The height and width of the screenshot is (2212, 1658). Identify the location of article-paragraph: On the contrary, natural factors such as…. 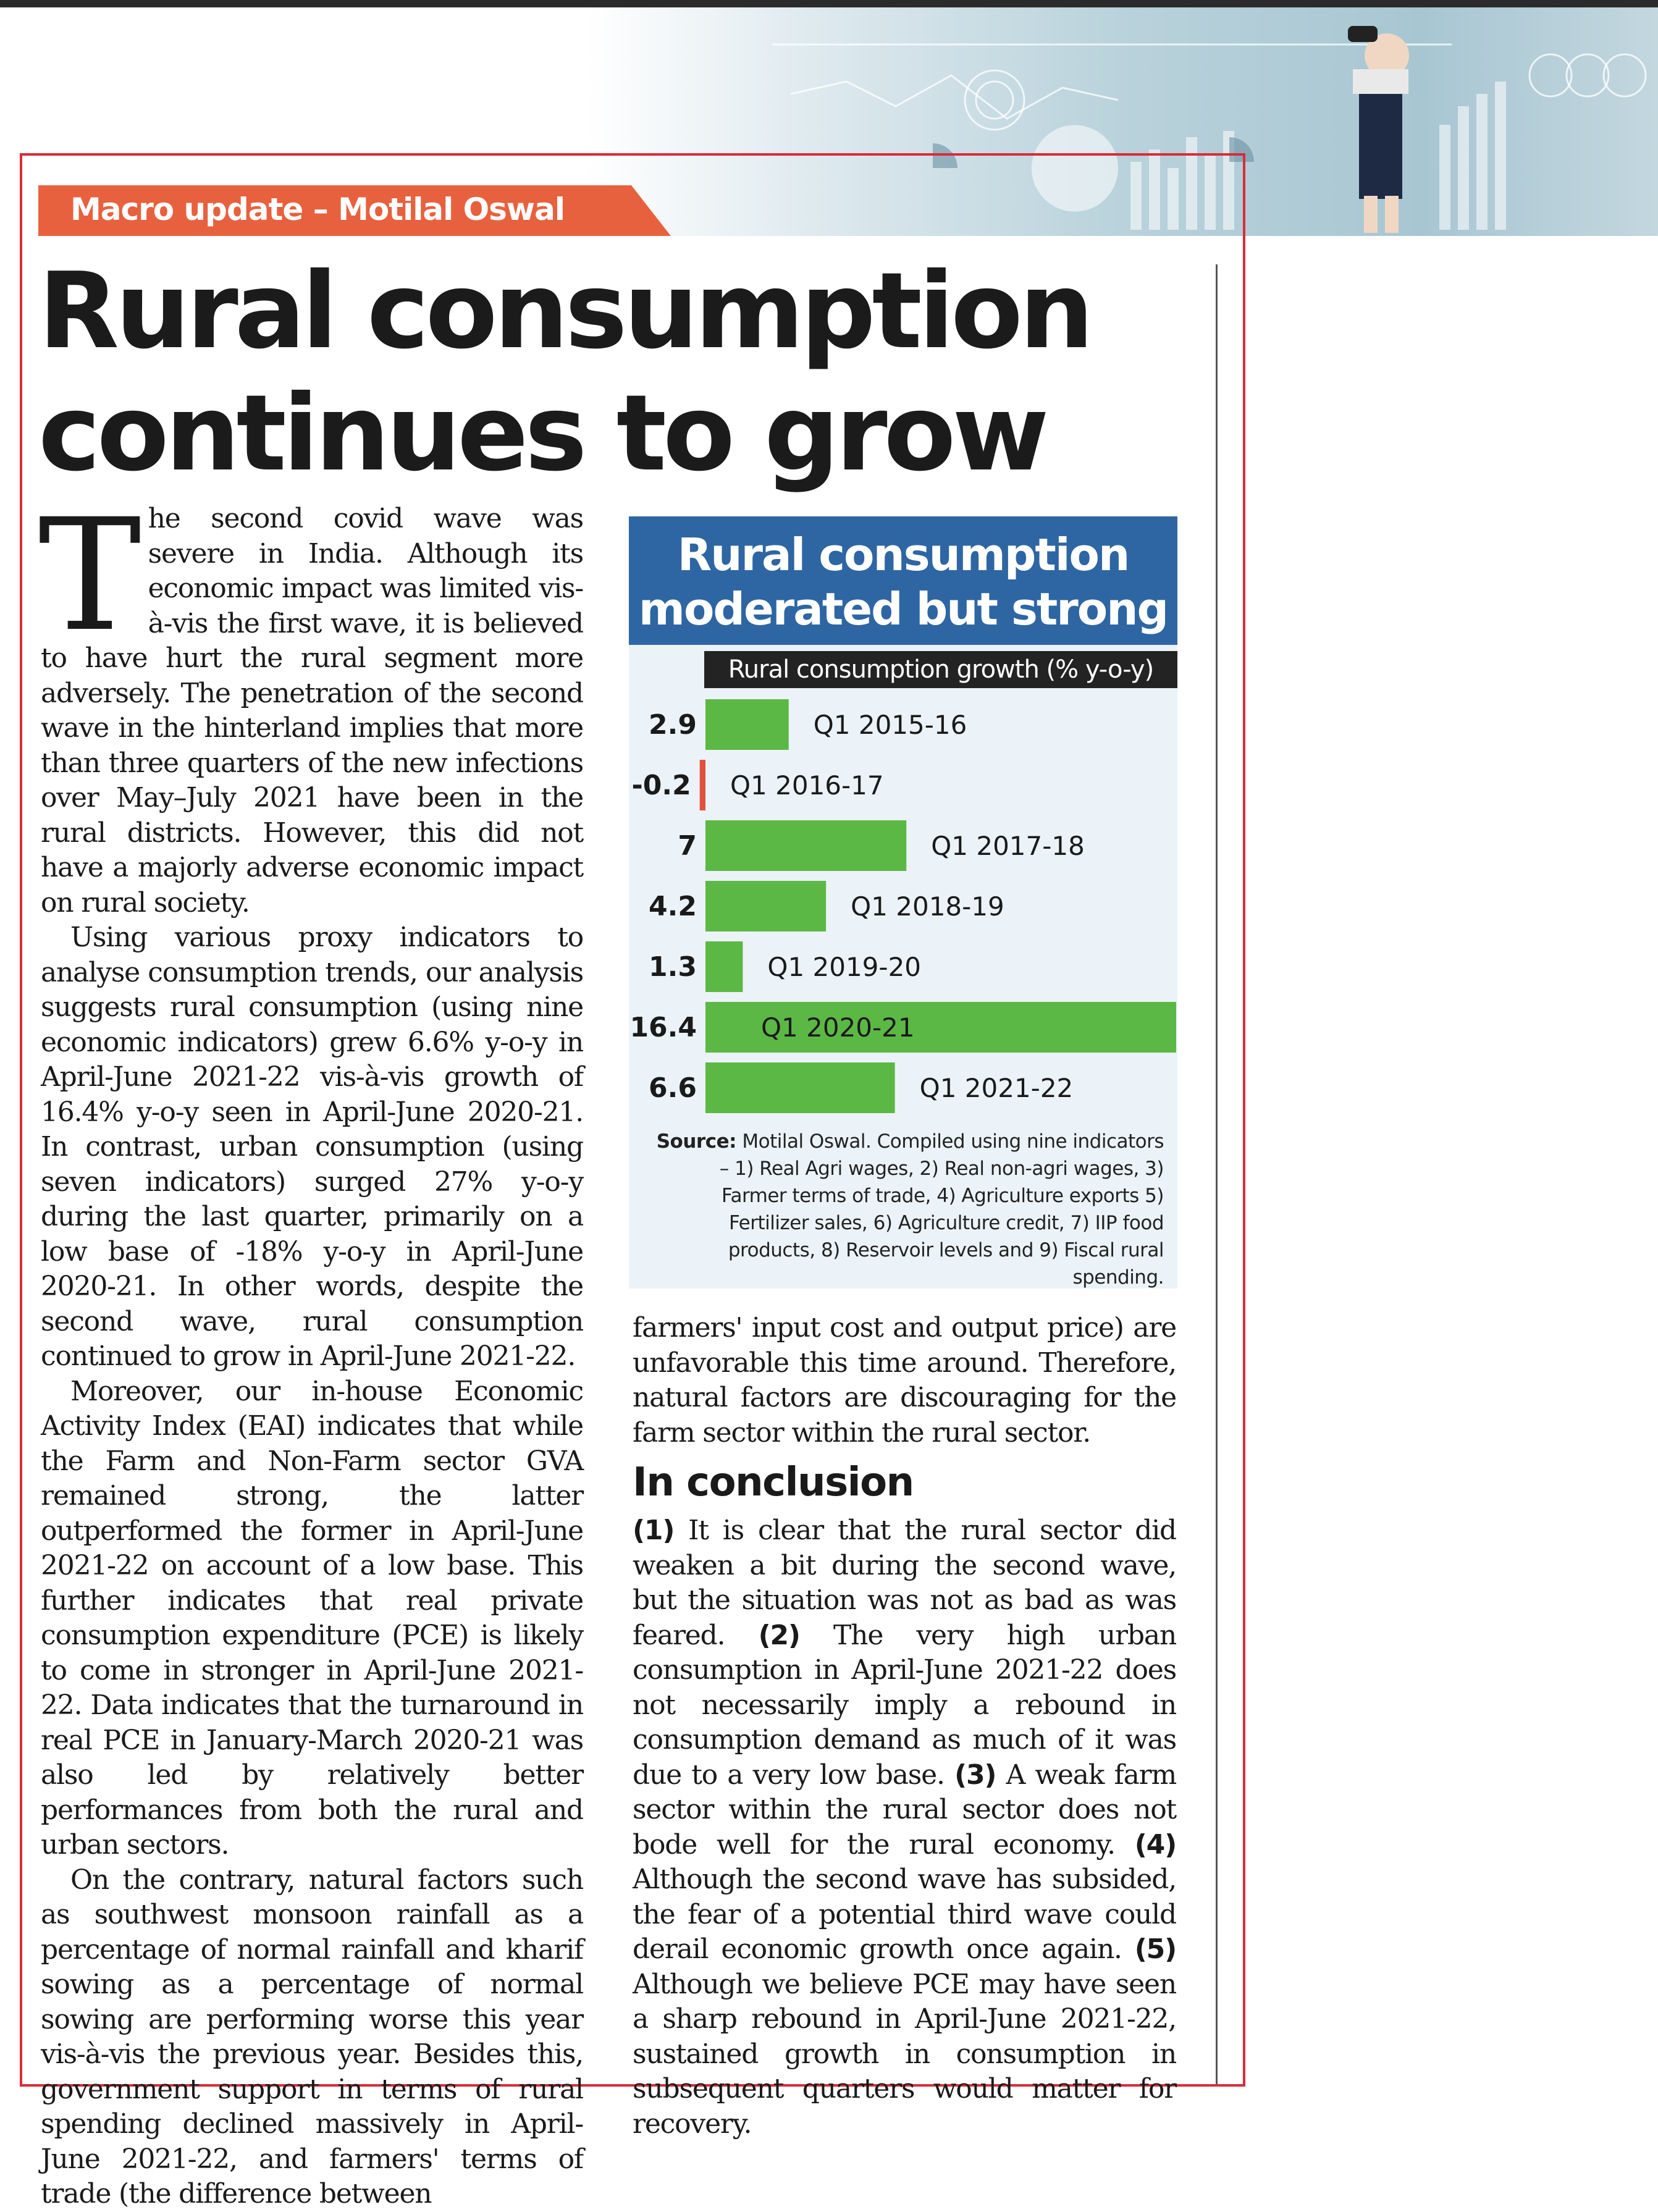
(312, 2037).